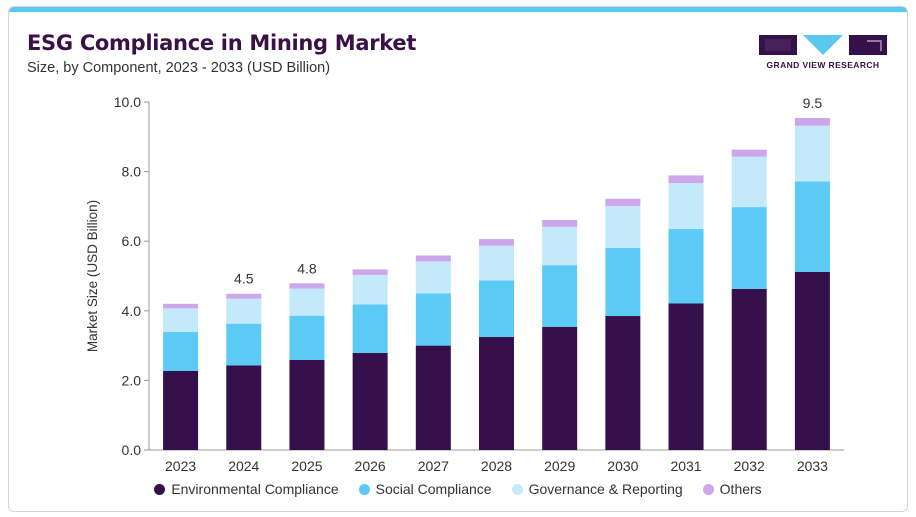 This screenshot has height=517, width=916. What do you see at coordinates (623, 227) in the screenshot?
I see `bar-segment-governance-reporting-2030` at bounding box center [623, 227].